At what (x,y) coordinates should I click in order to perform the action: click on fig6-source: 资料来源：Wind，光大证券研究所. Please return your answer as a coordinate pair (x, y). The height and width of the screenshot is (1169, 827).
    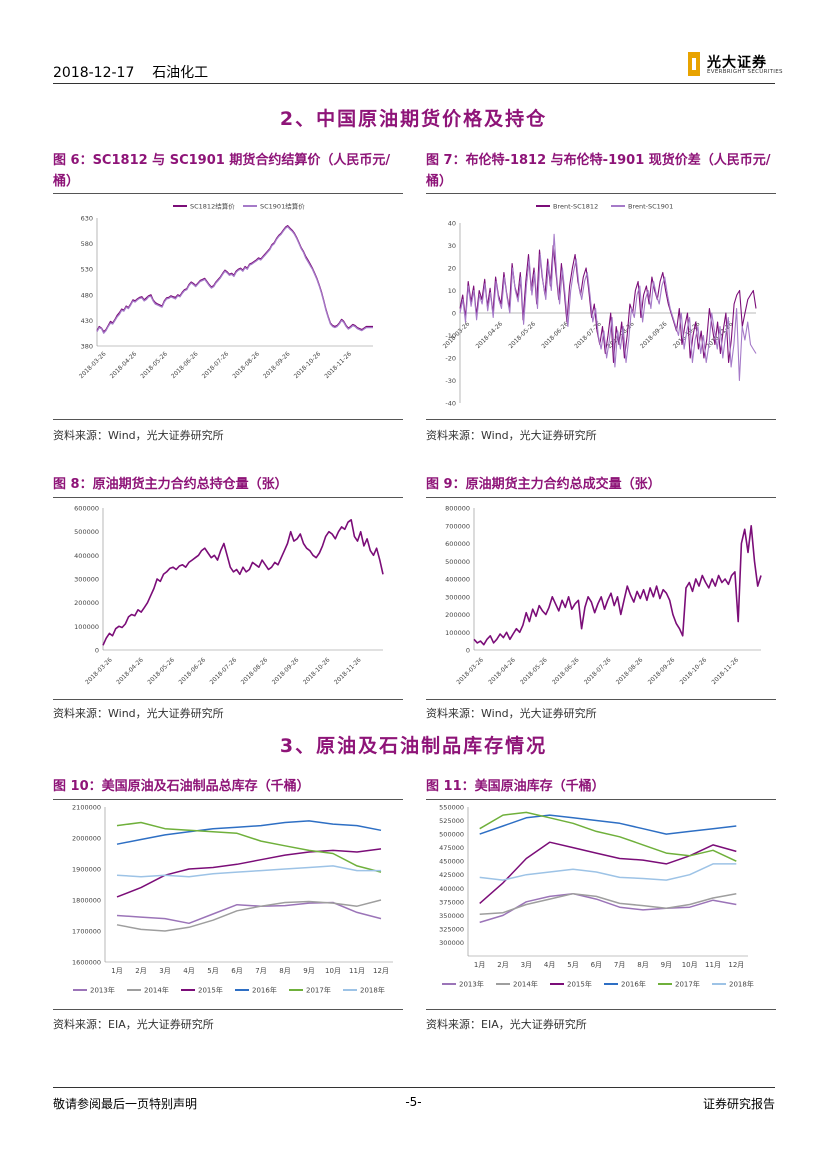
    Looking at the image, I should click on (138, 435).